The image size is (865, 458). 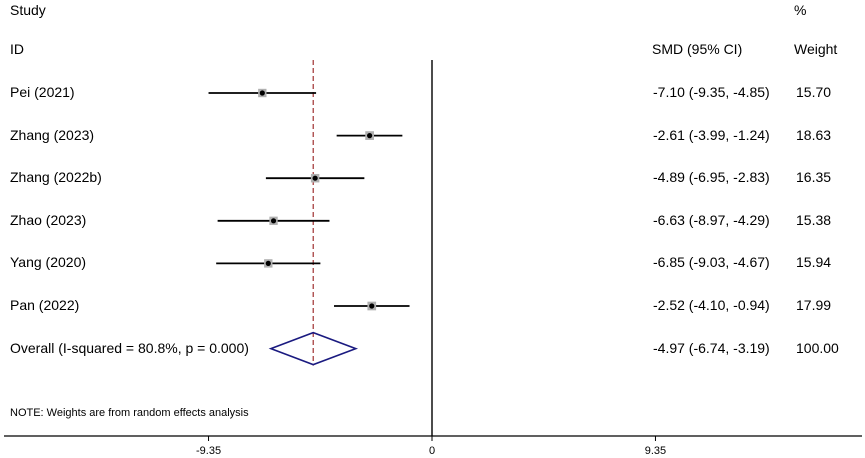 What do you see at coordinates (28, 10) in the screenshot?
I see `study-header: Study` at bounding box center [28, 10].